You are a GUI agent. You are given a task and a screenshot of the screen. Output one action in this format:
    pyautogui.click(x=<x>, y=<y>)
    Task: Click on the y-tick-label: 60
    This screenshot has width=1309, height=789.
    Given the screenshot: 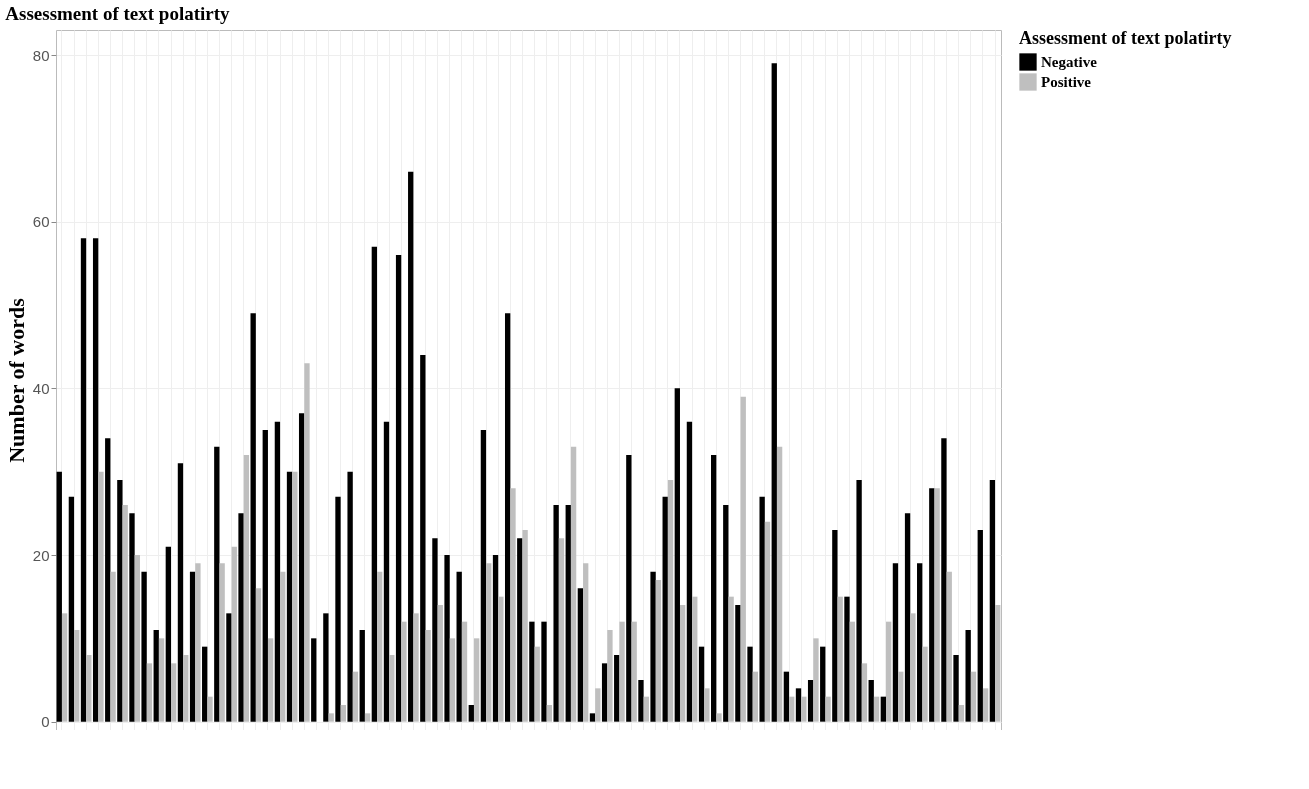 What is the action you would take?
    pyautogui.click(x=41, y=222)
    